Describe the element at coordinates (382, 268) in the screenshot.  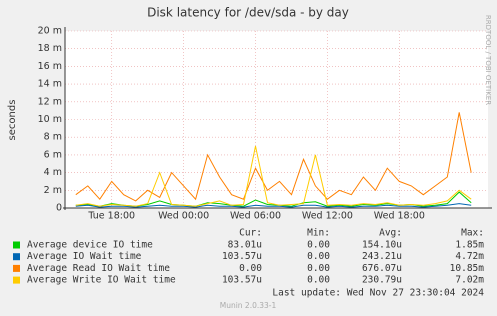
I see `legend-value: 676.07u` at that location.